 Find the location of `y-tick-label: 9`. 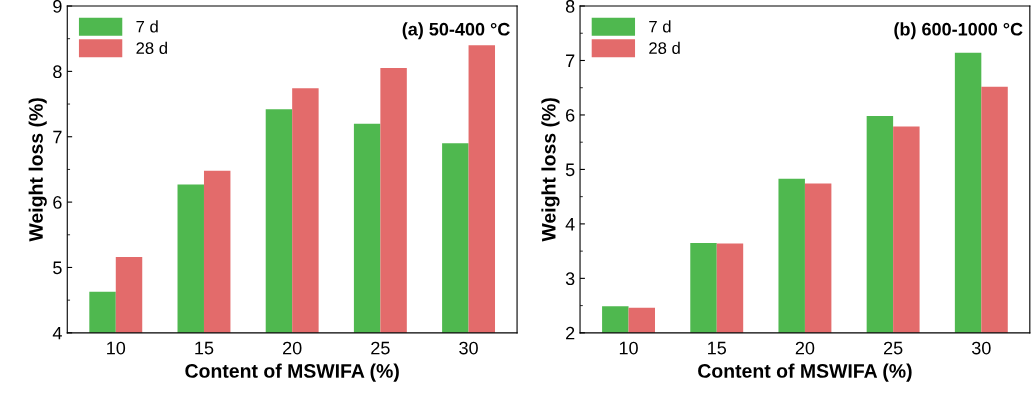

y-tick-label: 9 is located at coordinates (57, 6).